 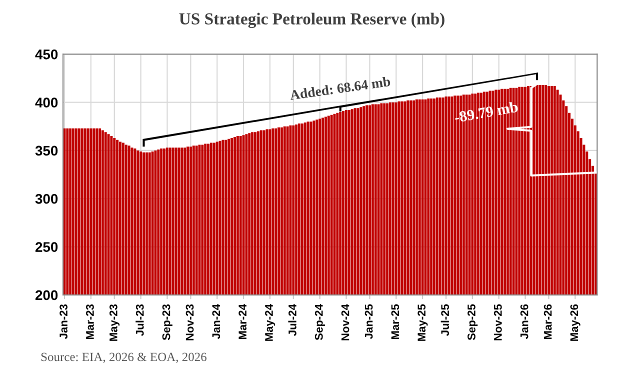 What do you see at coordinates (423, 322) in the screenshot?
I see `x-tick-label: May-25` at bounding box center [423, 322].